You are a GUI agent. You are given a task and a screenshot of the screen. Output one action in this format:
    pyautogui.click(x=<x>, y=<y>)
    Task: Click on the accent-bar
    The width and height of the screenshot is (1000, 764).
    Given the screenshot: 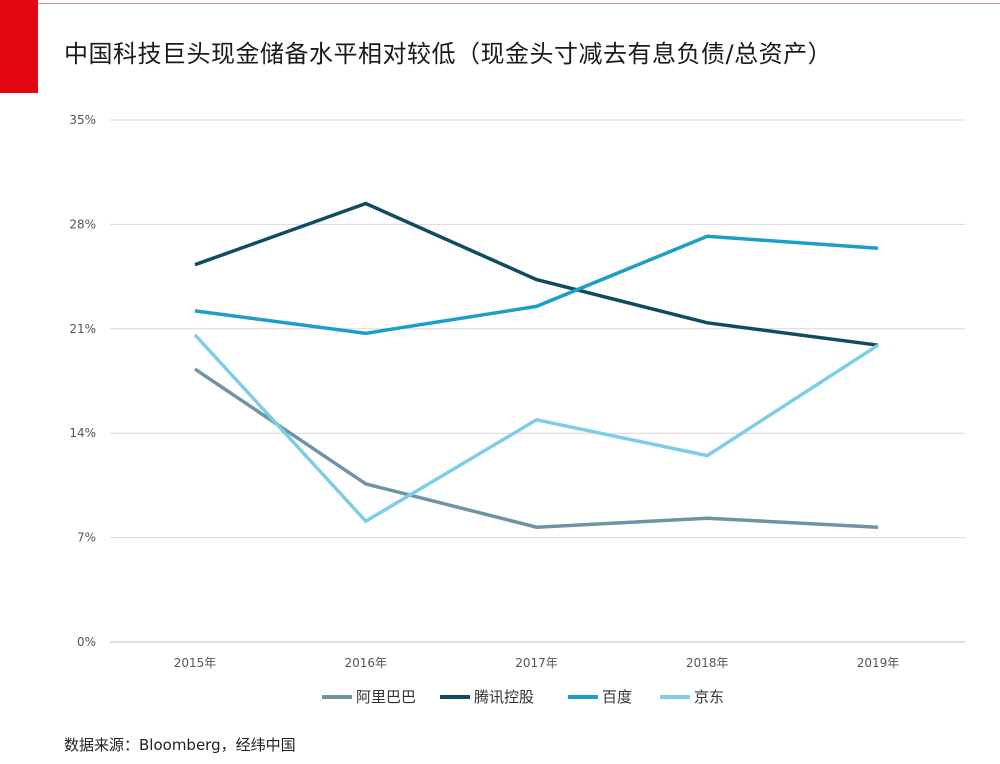 What is the action you would take?
    pyautogui.click(x=19, y=46)
    